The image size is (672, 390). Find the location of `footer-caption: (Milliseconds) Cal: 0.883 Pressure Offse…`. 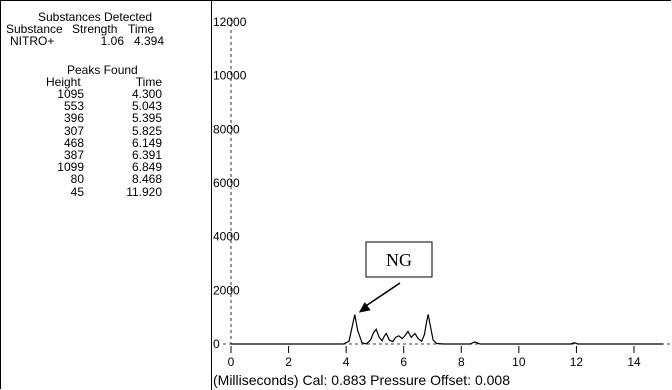

footer-caption: (Milliseconds) Cal: 0.883 Pressure Offse… is located at coordinates (361, 380).